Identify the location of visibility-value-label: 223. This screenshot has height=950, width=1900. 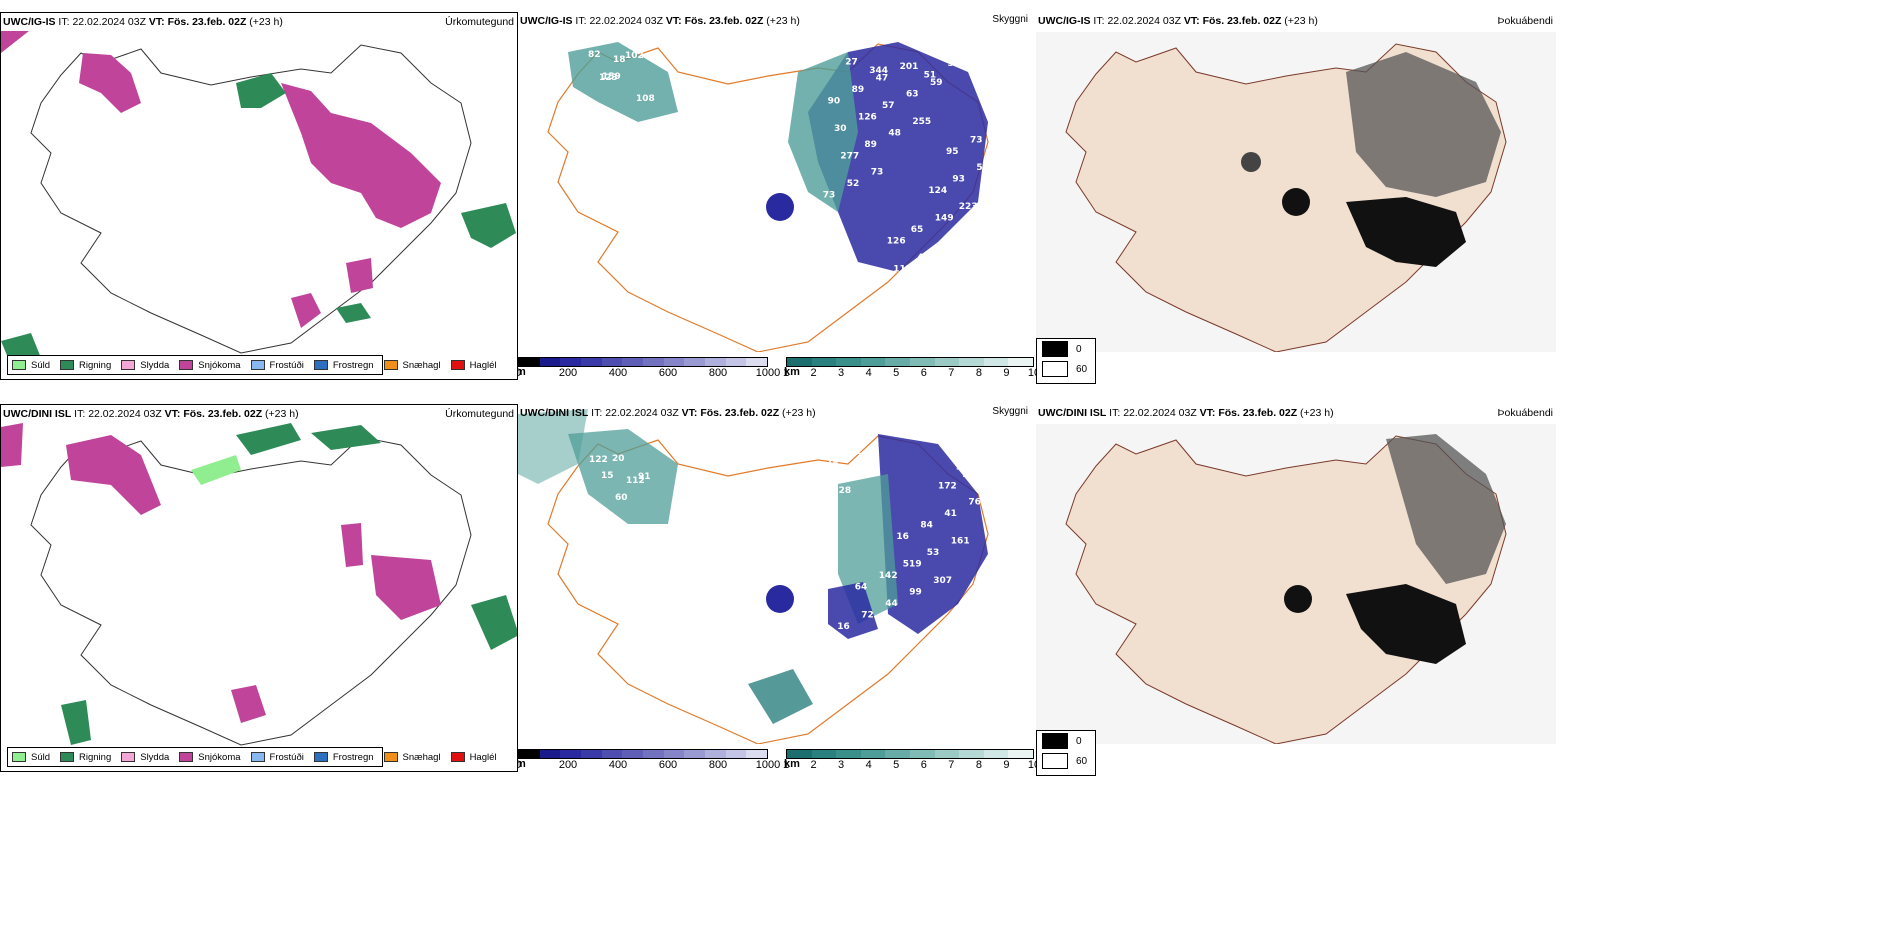
(968, 207).